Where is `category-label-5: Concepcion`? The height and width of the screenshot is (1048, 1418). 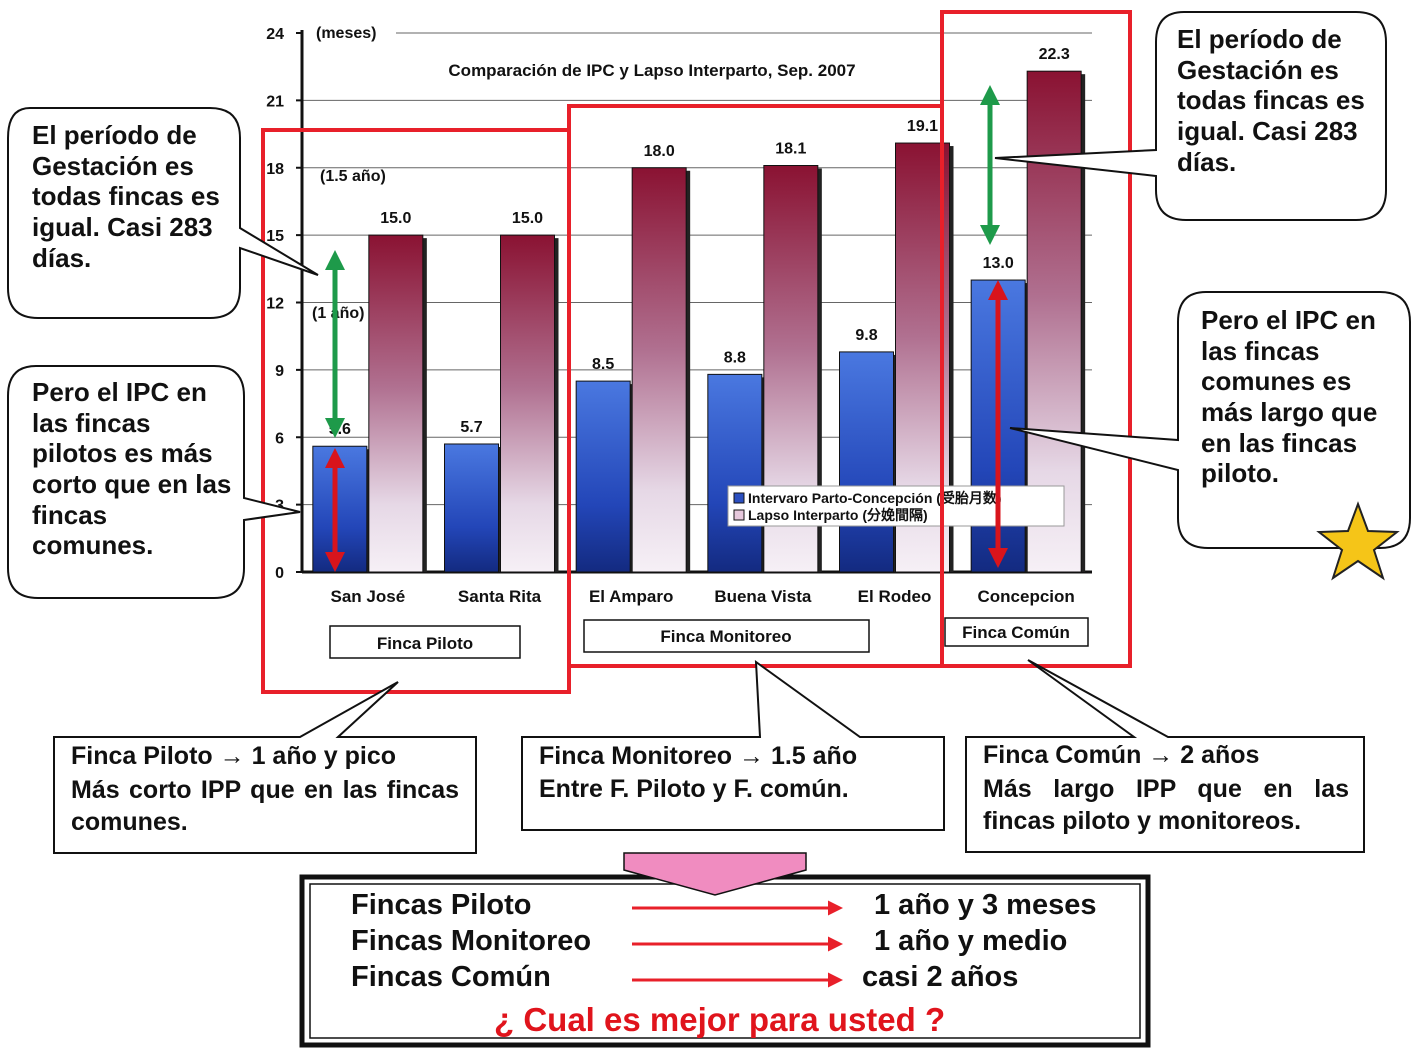
category-label-5: Concepcion is located at coordinates (1026, 596).